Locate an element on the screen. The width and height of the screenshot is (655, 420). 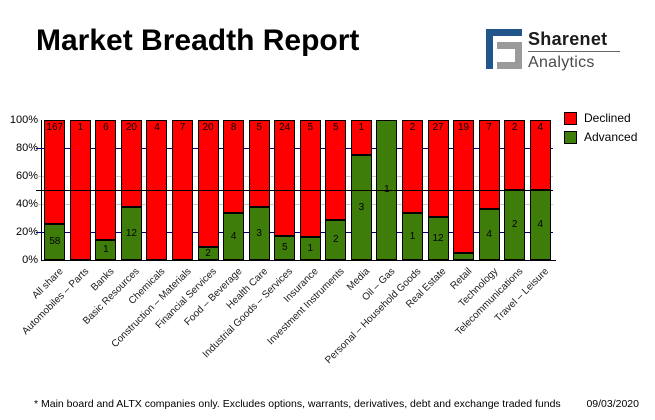
fifty-percent-reference-line is located at coordinates (294, 190).